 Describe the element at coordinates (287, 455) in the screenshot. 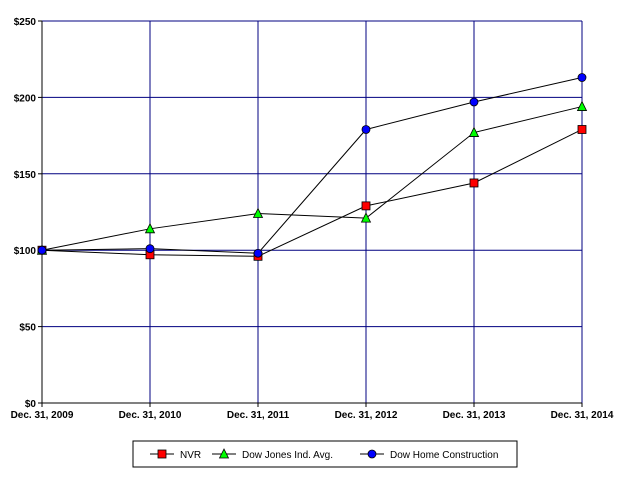

I see `legend-label-1: Dow Jones Ind. Avg.` at that location.